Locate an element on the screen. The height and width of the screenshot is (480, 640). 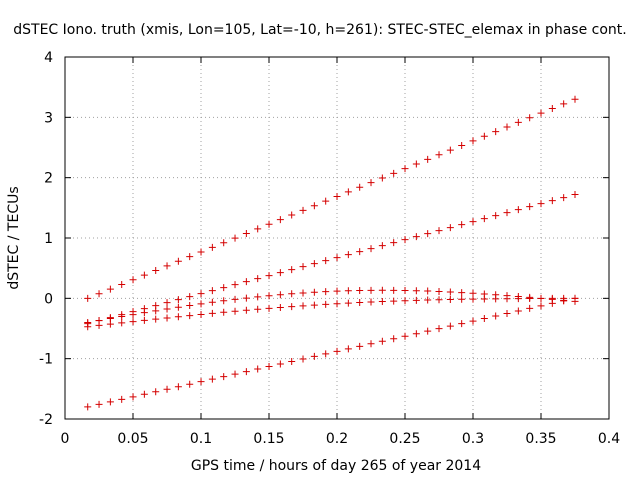
x-tick-label: 0.1 is located at coordinates (201, 439).